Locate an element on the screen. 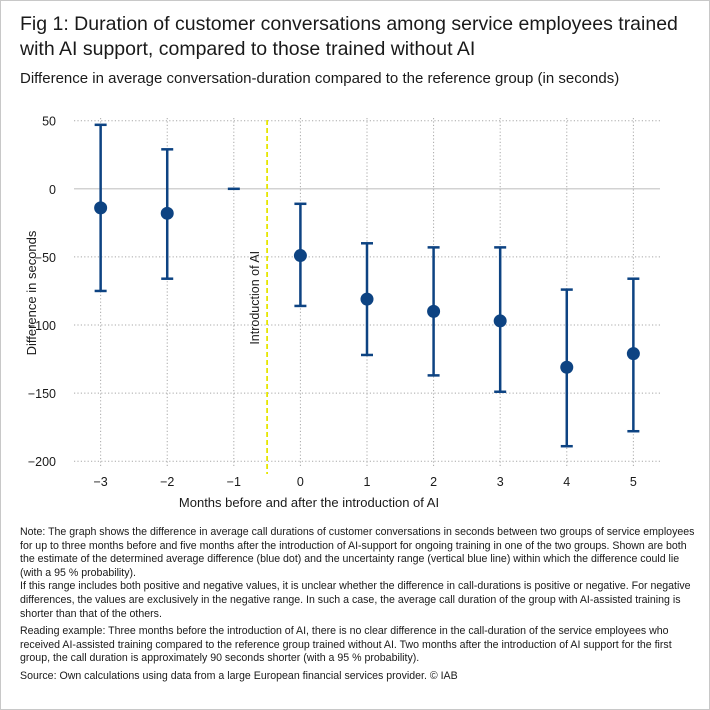 The image size is (710, 710). ai-introduction-label: Introduction of AI is located at coordinates (255, 298).